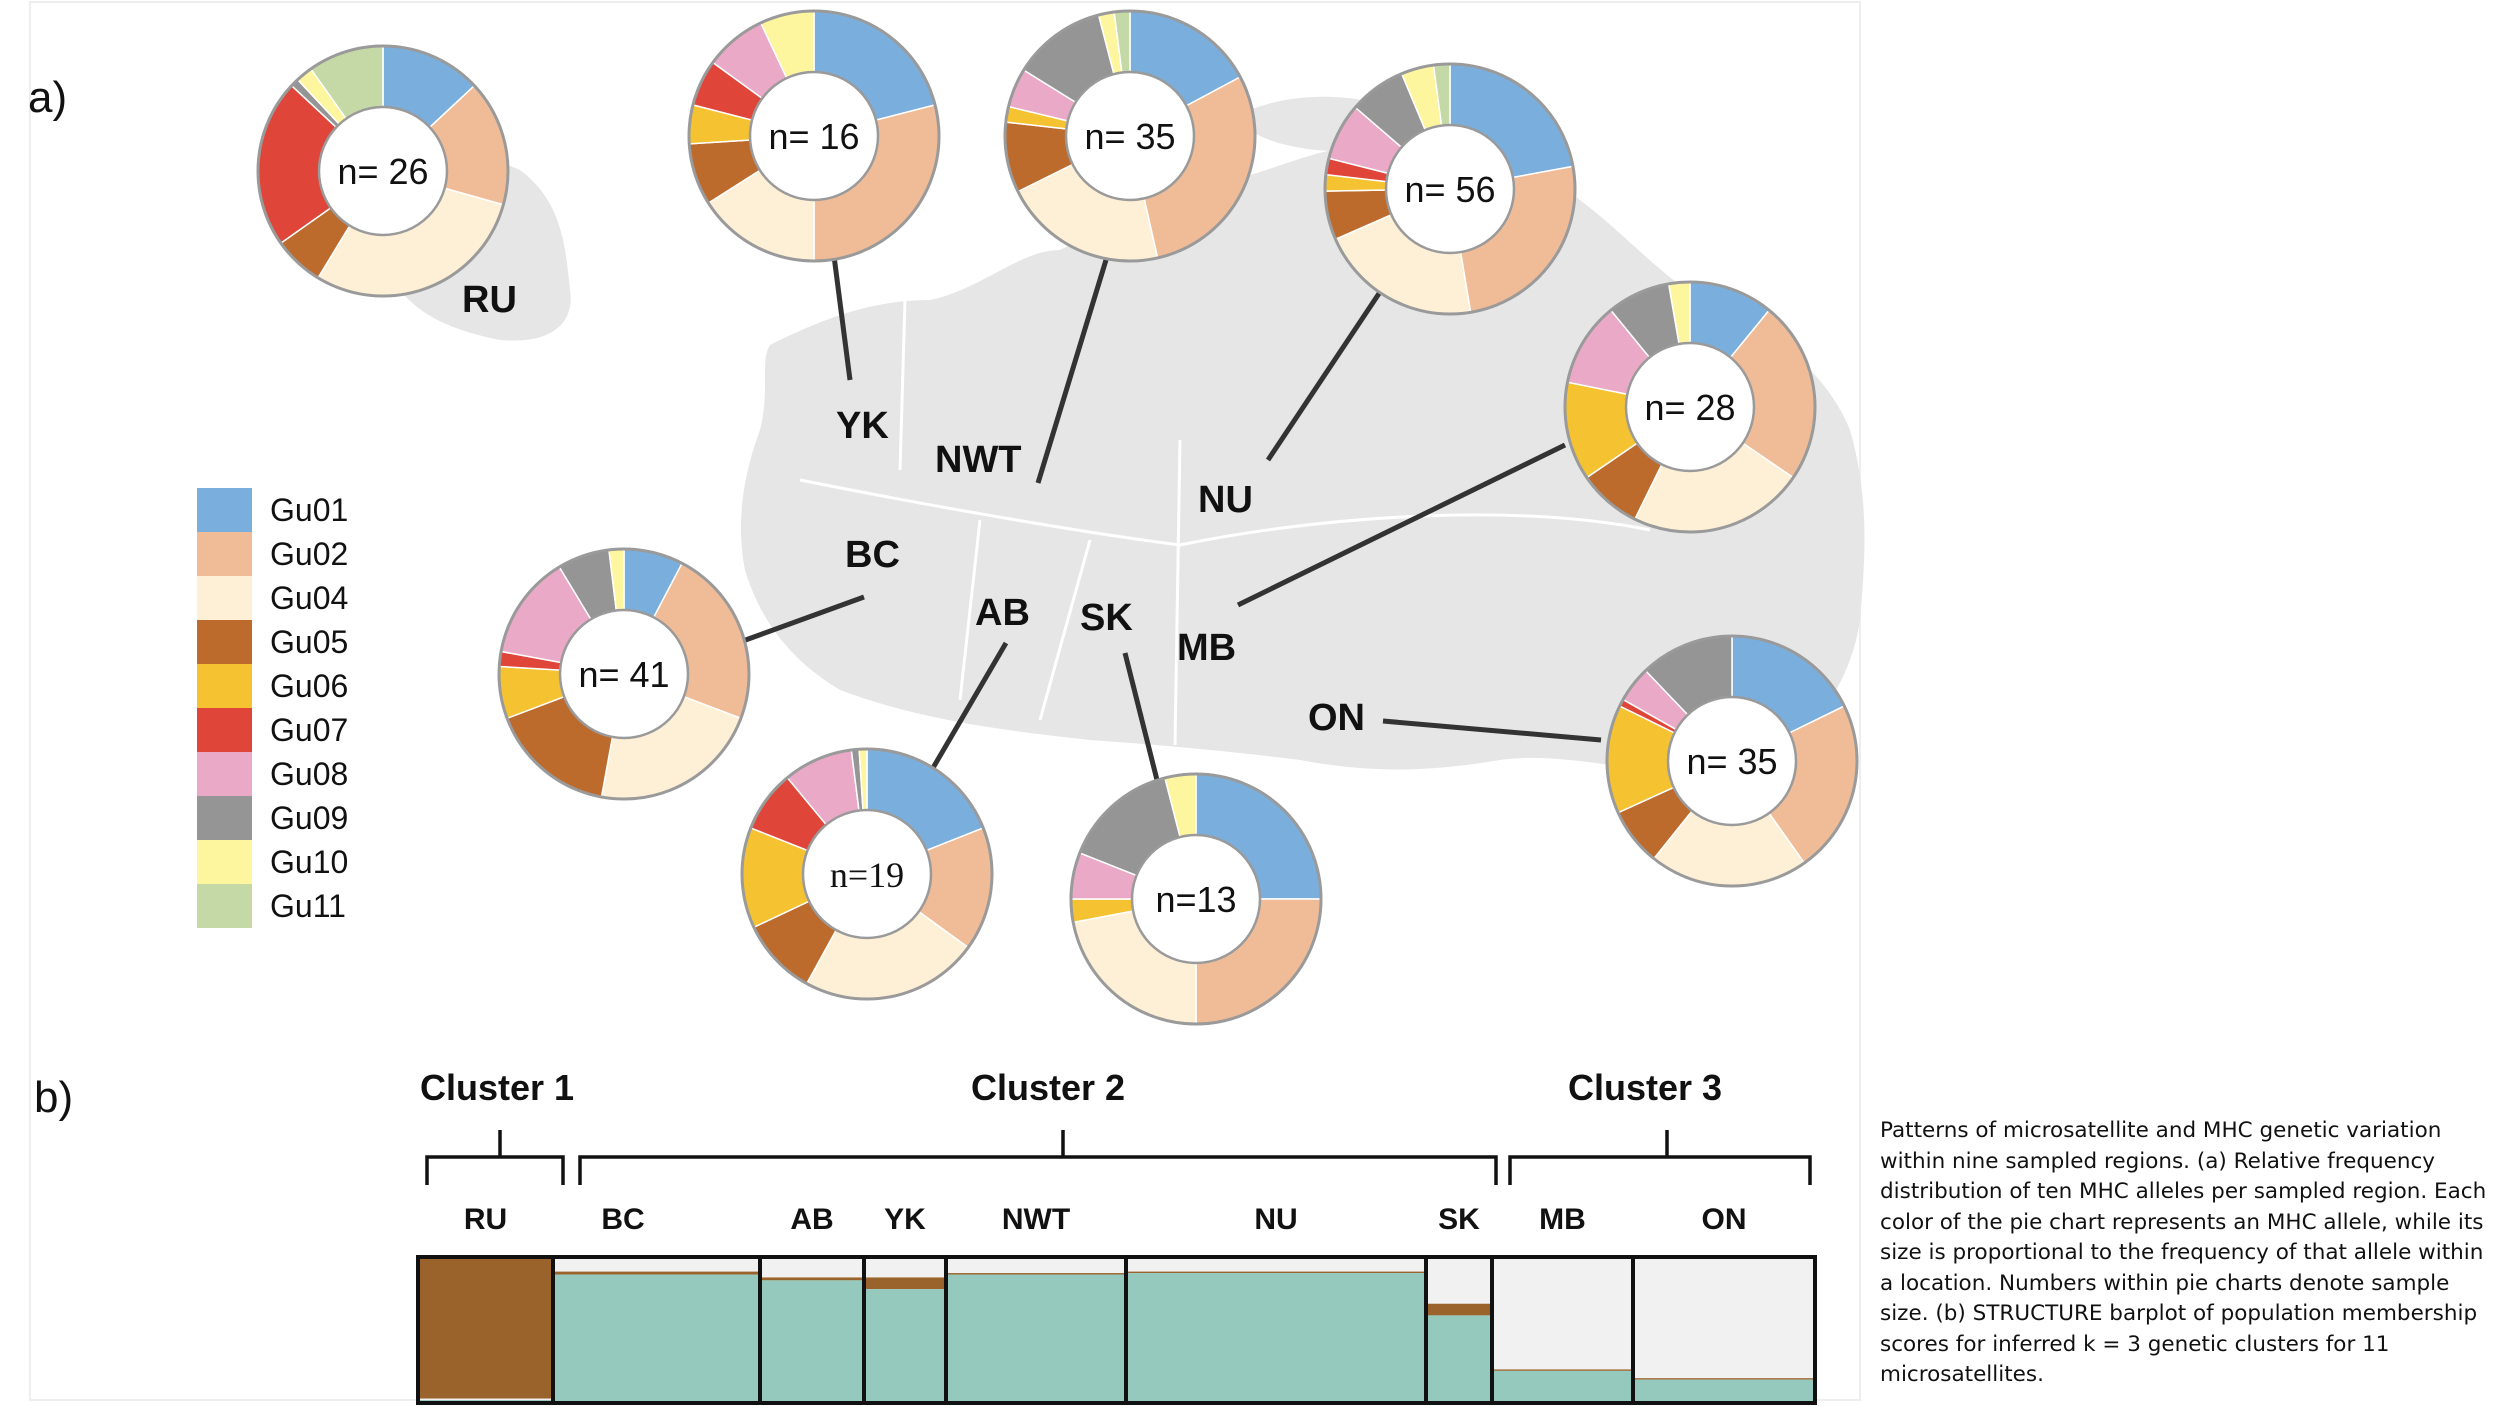 The height and width of the screenshot is (1406, 2500). What do you see at coordinates (224, 730) in the screenshot?
I see `legend-swatch-gu07` at bounding box center [224, 730].